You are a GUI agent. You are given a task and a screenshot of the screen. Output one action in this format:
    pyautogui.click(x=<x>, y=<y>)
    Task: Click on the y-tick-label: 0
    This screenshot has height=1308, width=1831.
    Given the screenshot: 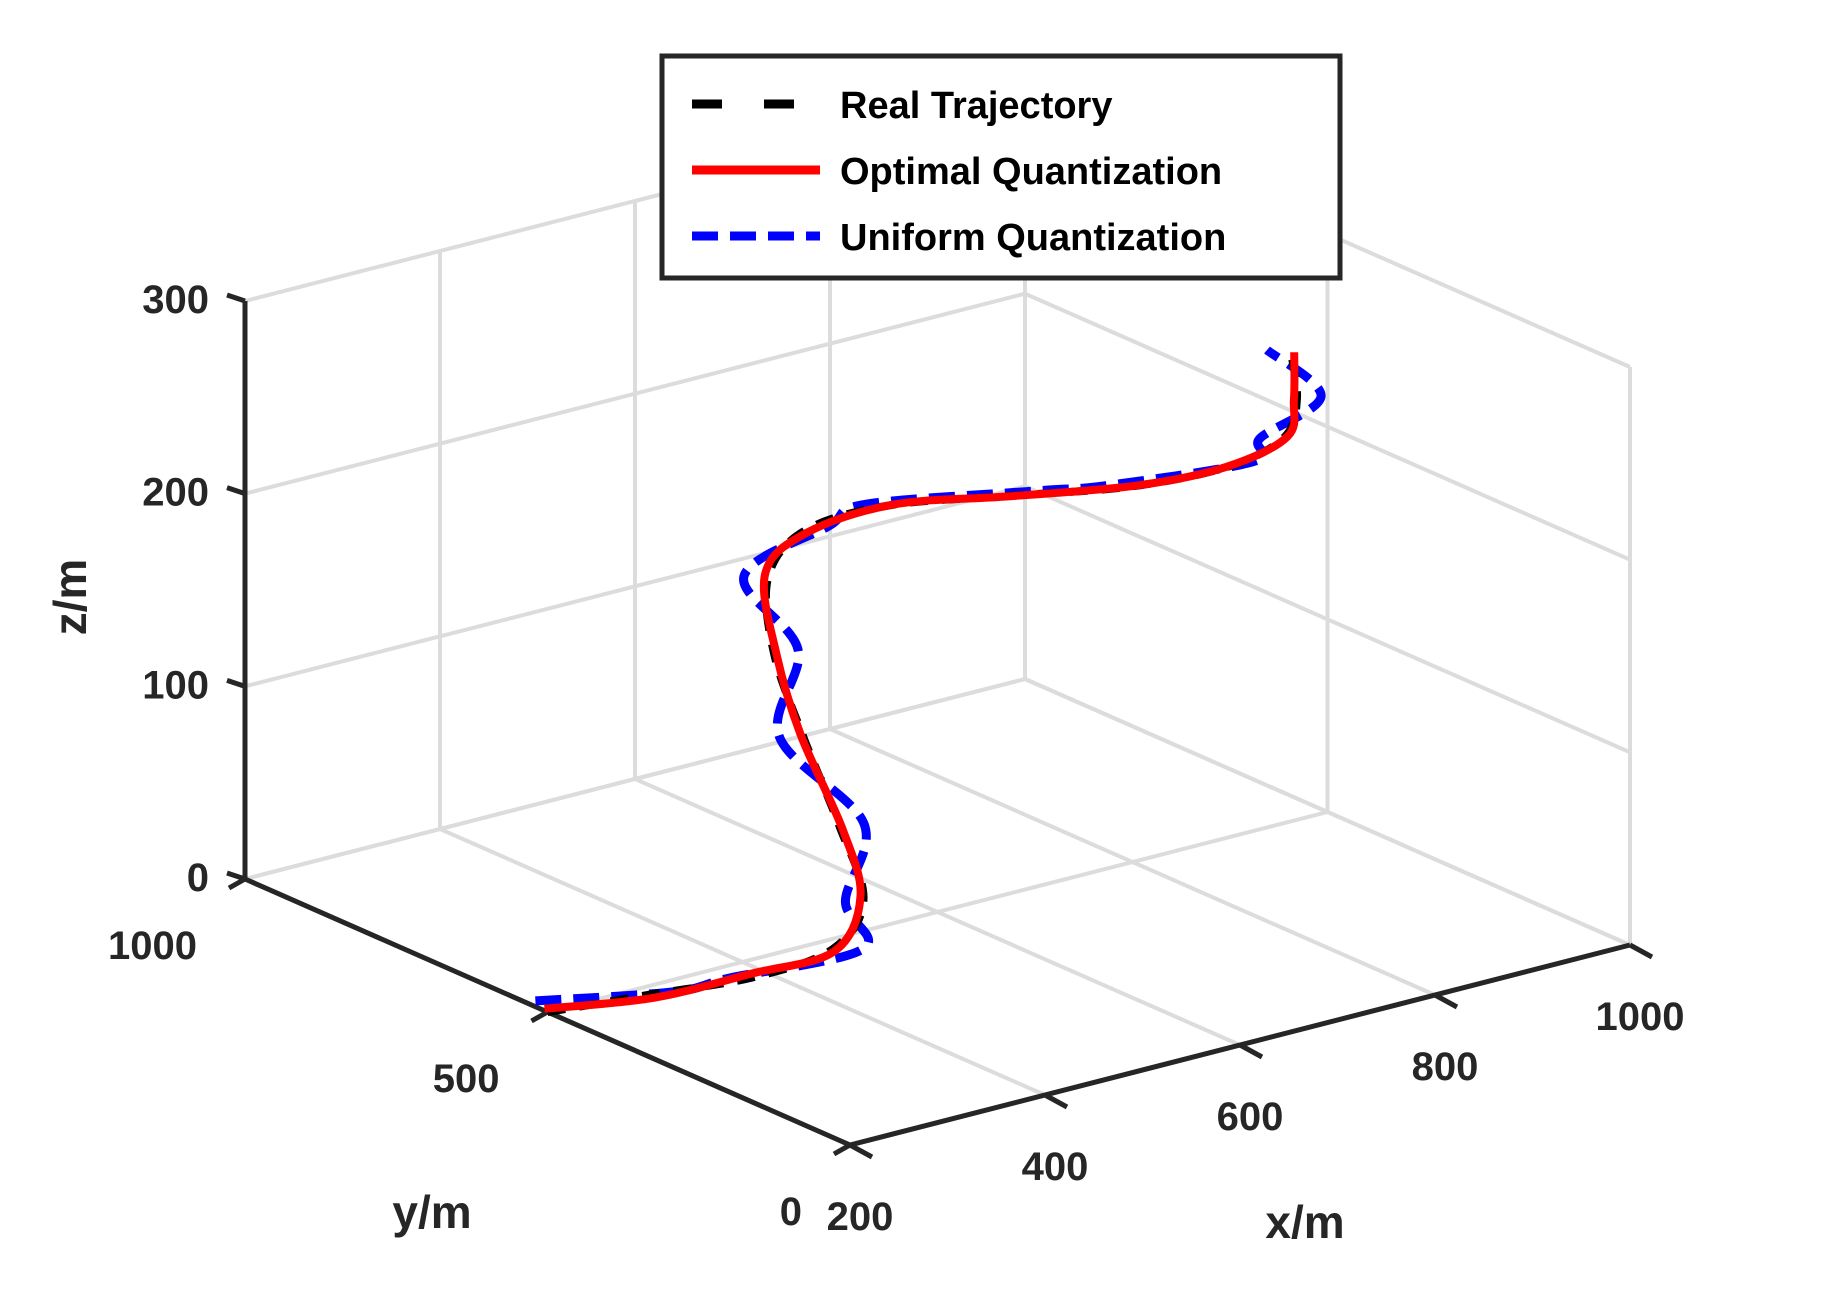 What is the action you would take?
    pyautogui.click(x=791, y=1212)
    